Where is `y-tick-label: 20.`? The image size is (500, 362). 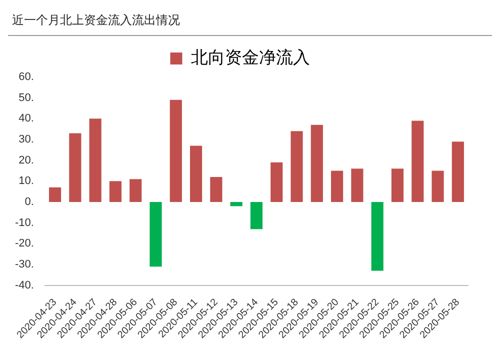 y-tick-label: 20. is located at coordinates (26, 160).